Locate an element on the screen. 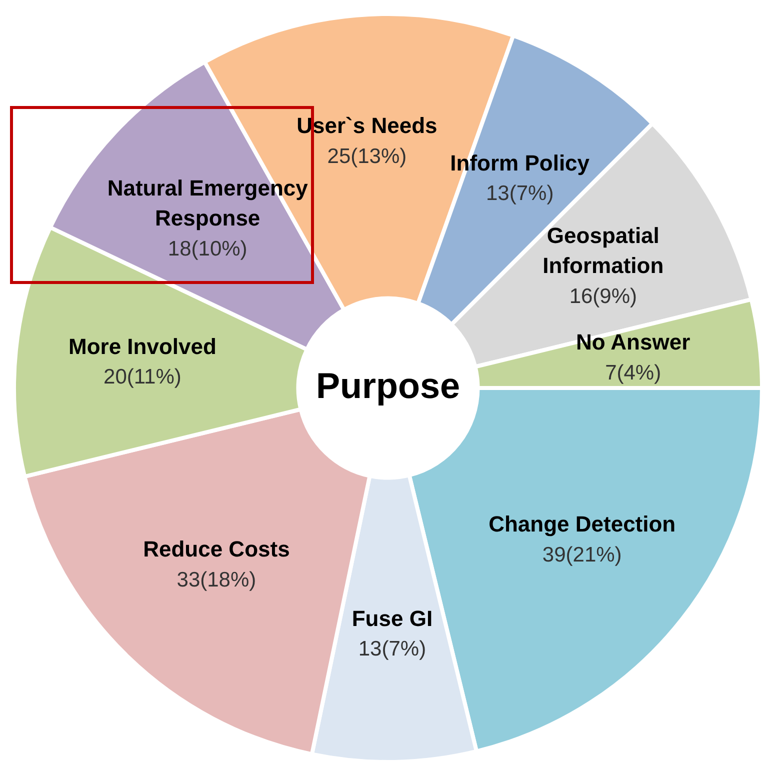 Image resolution: width=776 pixels, height=764 pixels. data-label: 33(18%) is located at coordinates (216, 580).